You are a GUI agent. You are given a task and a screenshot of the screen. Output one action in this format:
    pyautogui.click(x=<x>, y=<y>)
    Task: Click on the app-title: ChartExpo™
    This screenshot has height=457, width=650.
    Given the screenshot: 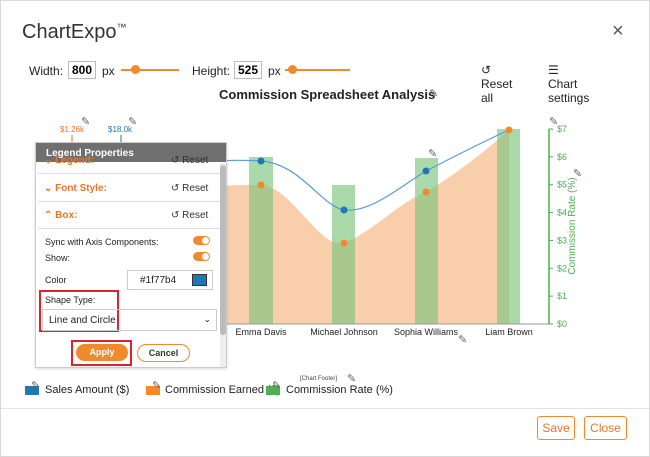 What is the action you would take?
    pyautogui.click(x=74, y=32)
    